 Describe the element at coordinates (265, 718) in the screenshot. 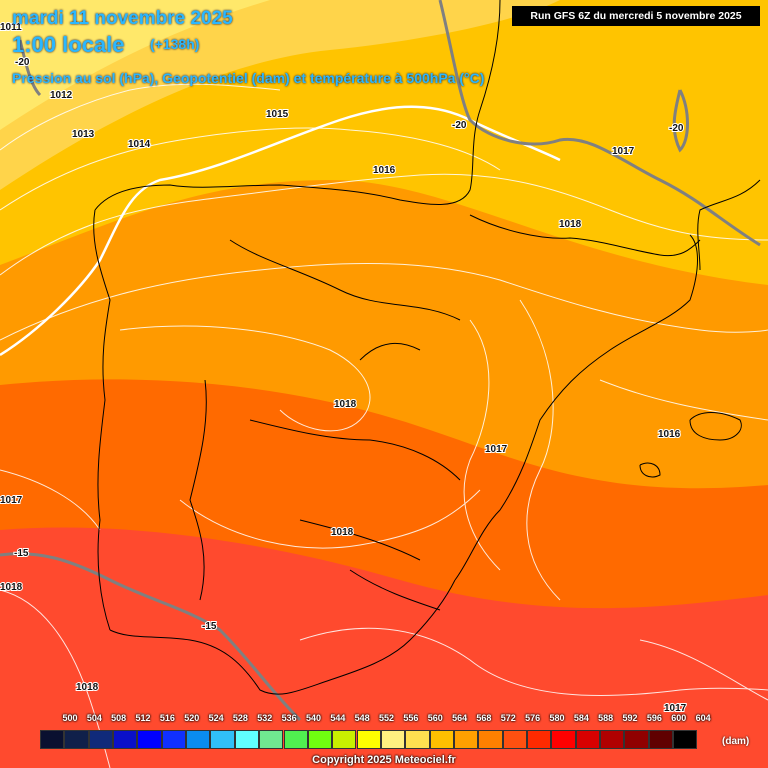

I see `legend-tick: 532` at that location.